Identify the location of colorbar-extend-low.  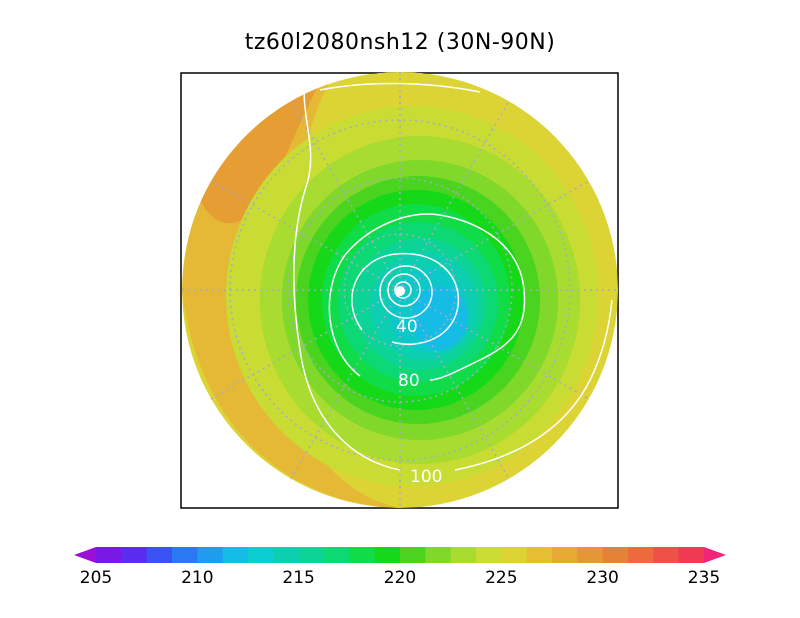
(85, 555).